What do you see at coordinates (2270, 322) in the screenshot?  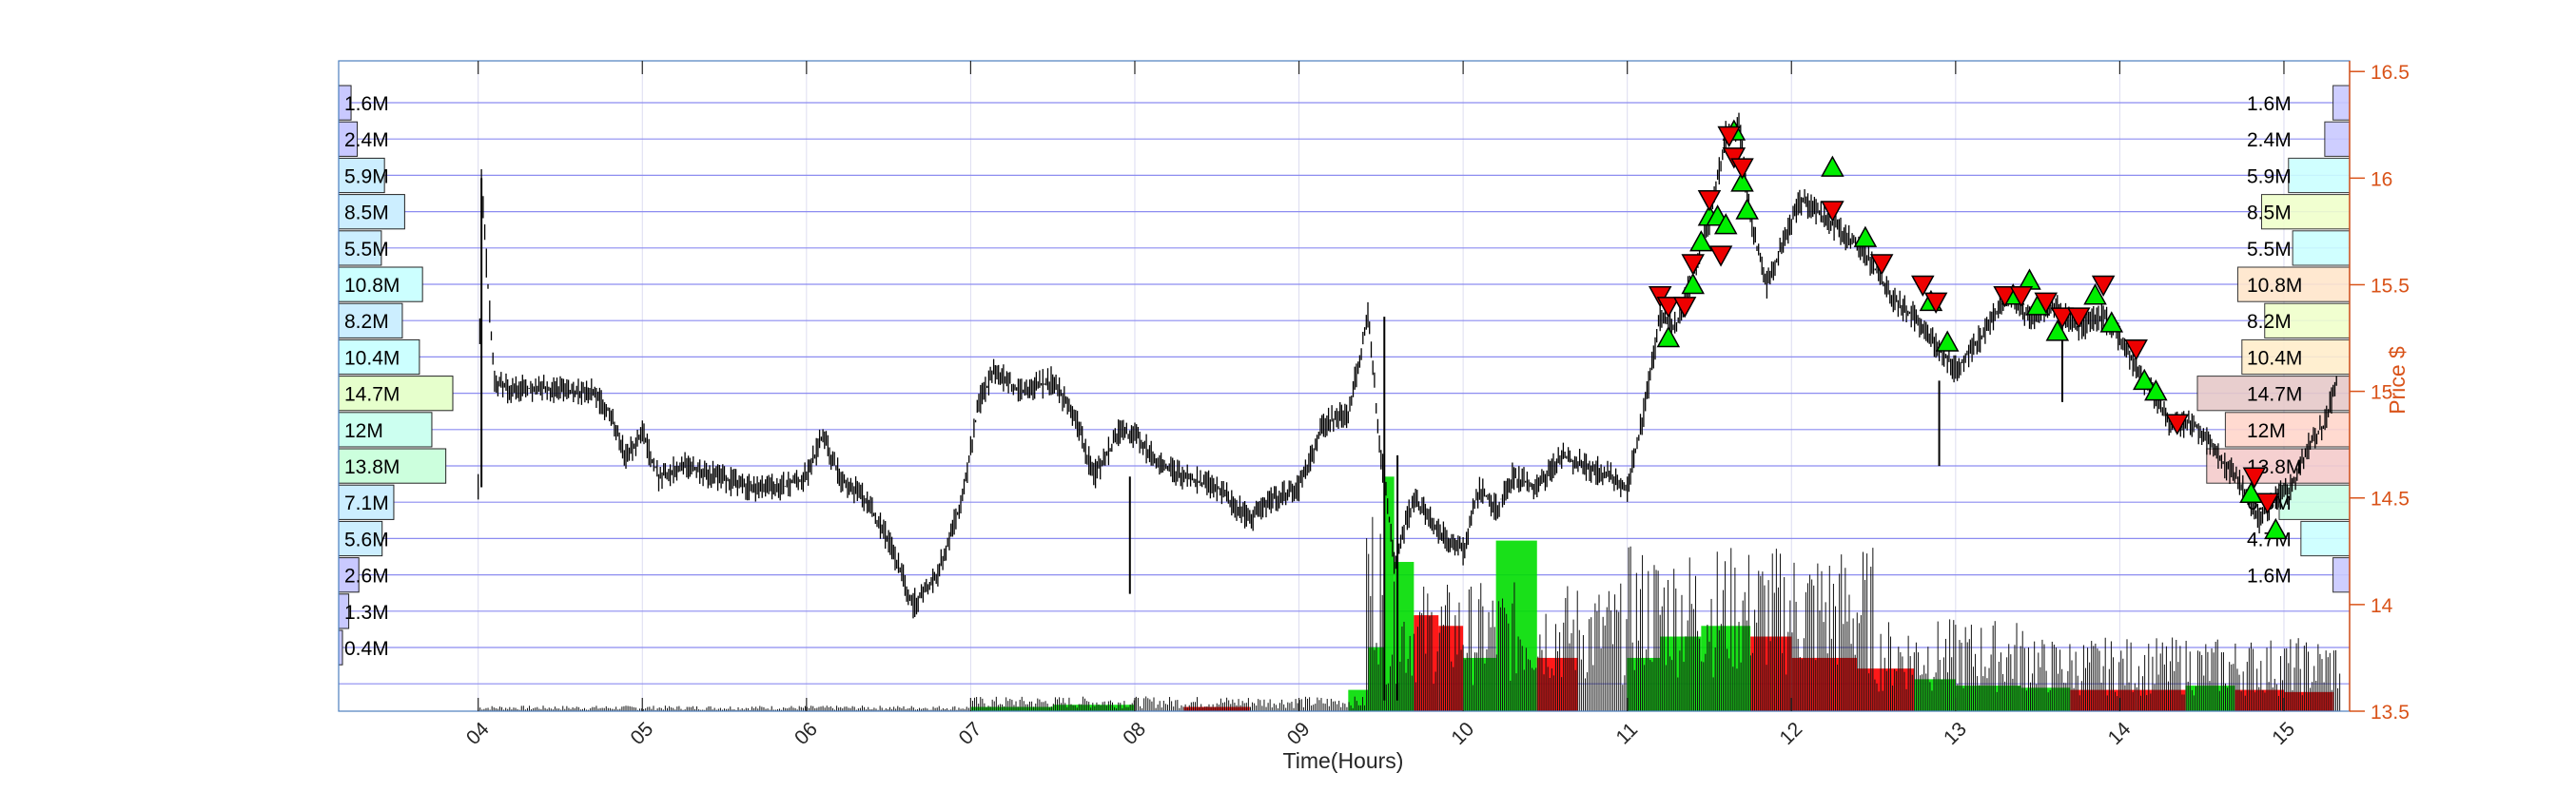 I see `right-profile-label: 8.2M` at bounding box center [2270, 322].